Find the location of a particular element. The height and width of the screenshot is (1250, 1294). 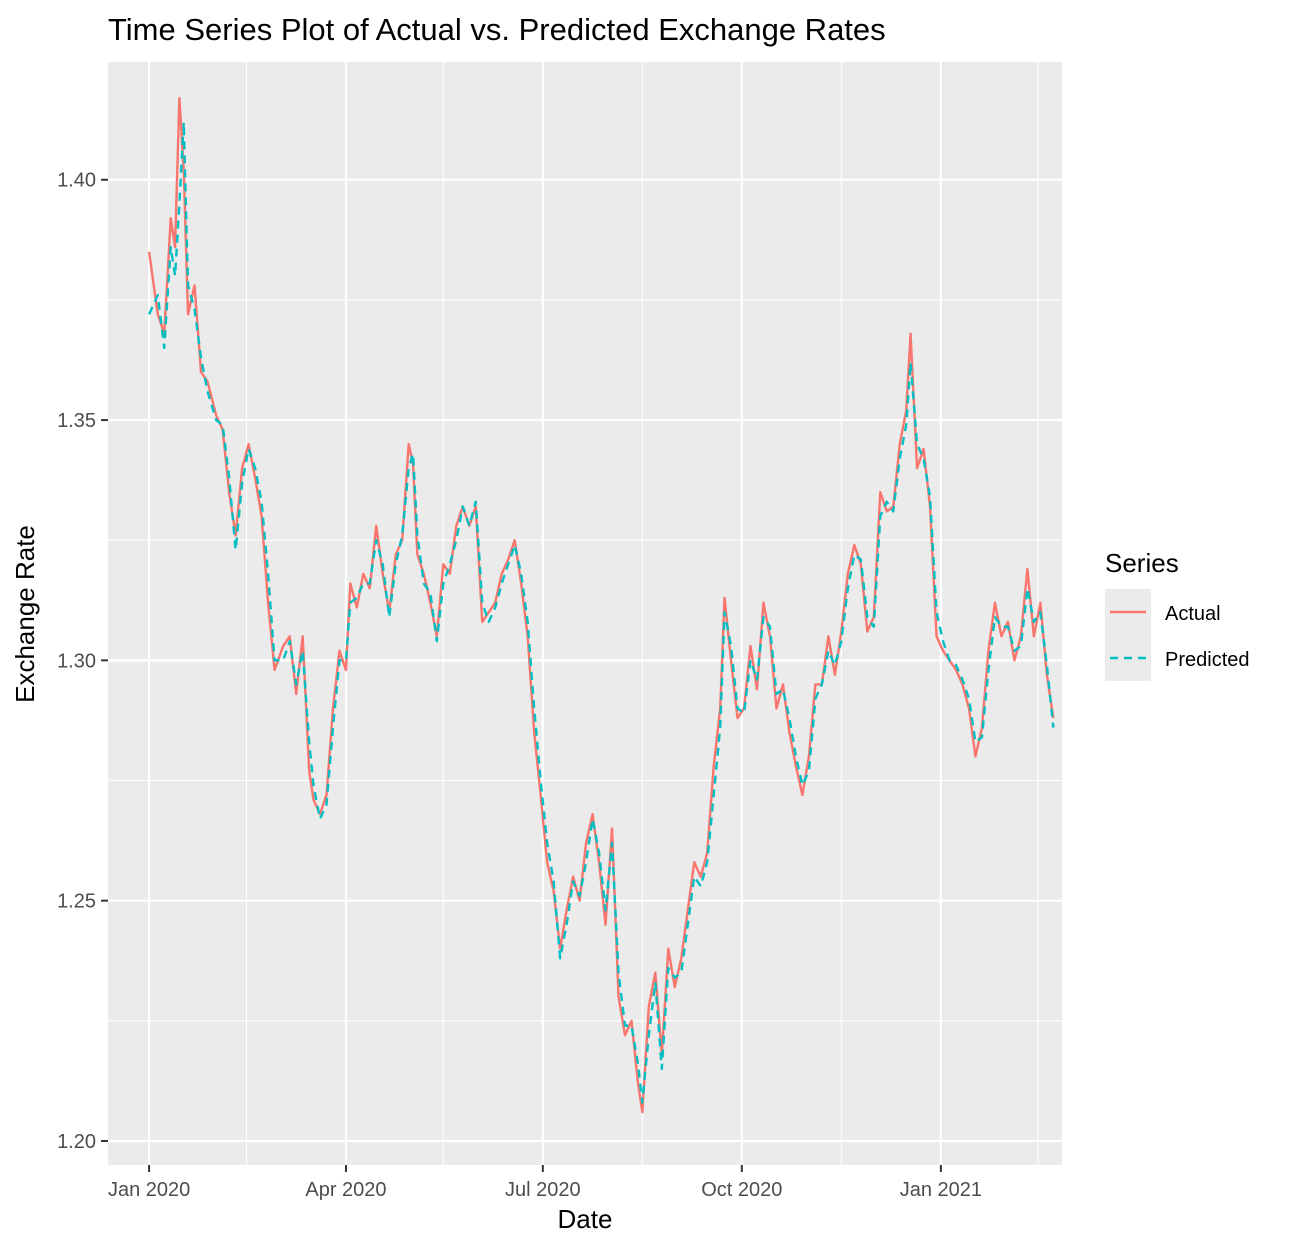

x-tick-label: Apr 2020 is located at coordinates (345, 1190).